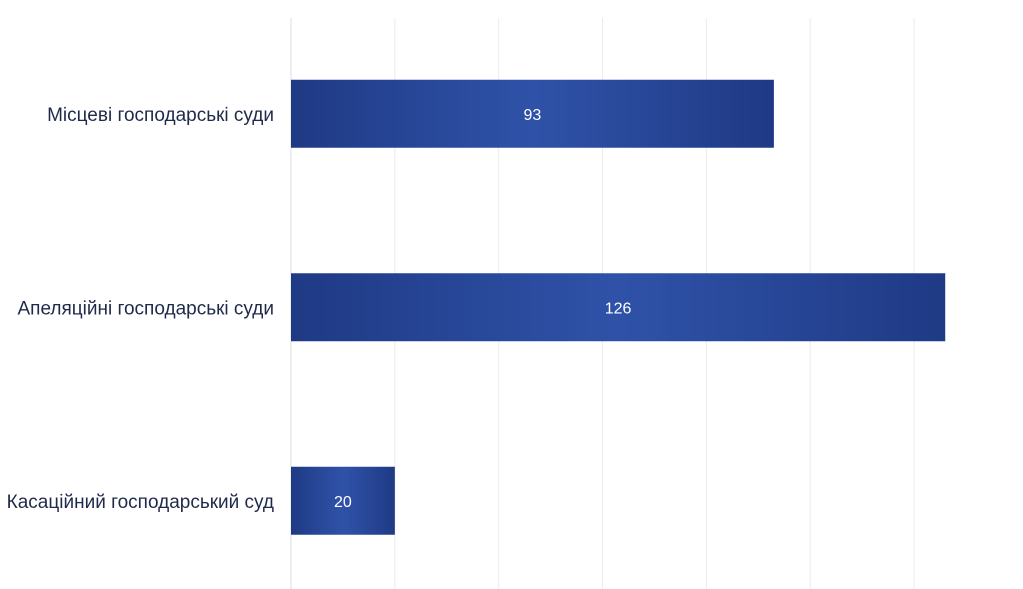 Image resolution: width=1023 pixels, height=589 pixels. Describe the element at coordinates (160, 115) in the screenshot. I see `category-label: Місцеві господарські суди` at that location.